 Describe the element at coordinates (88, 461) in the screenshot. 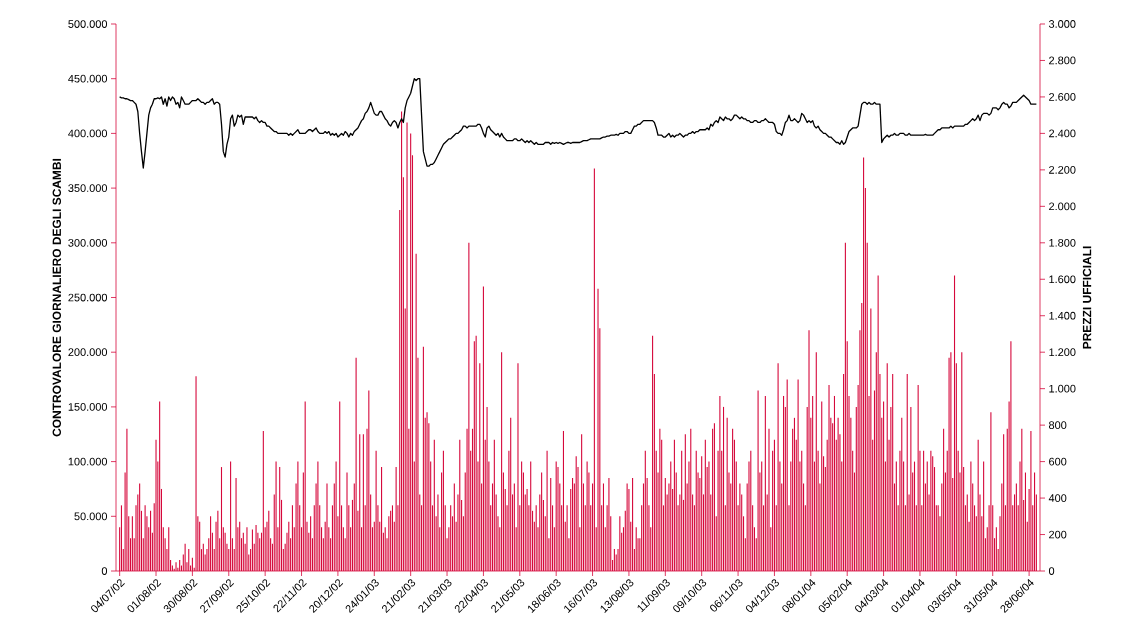

I see `y-tick-label: 100.000` at that location.